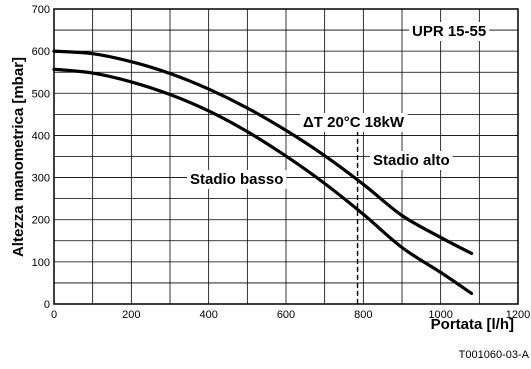 This screenshot has width=531, height=369. I want to click on x-tick-labels: 0 200 400 600 800 1000 1200, so click(290, 315).